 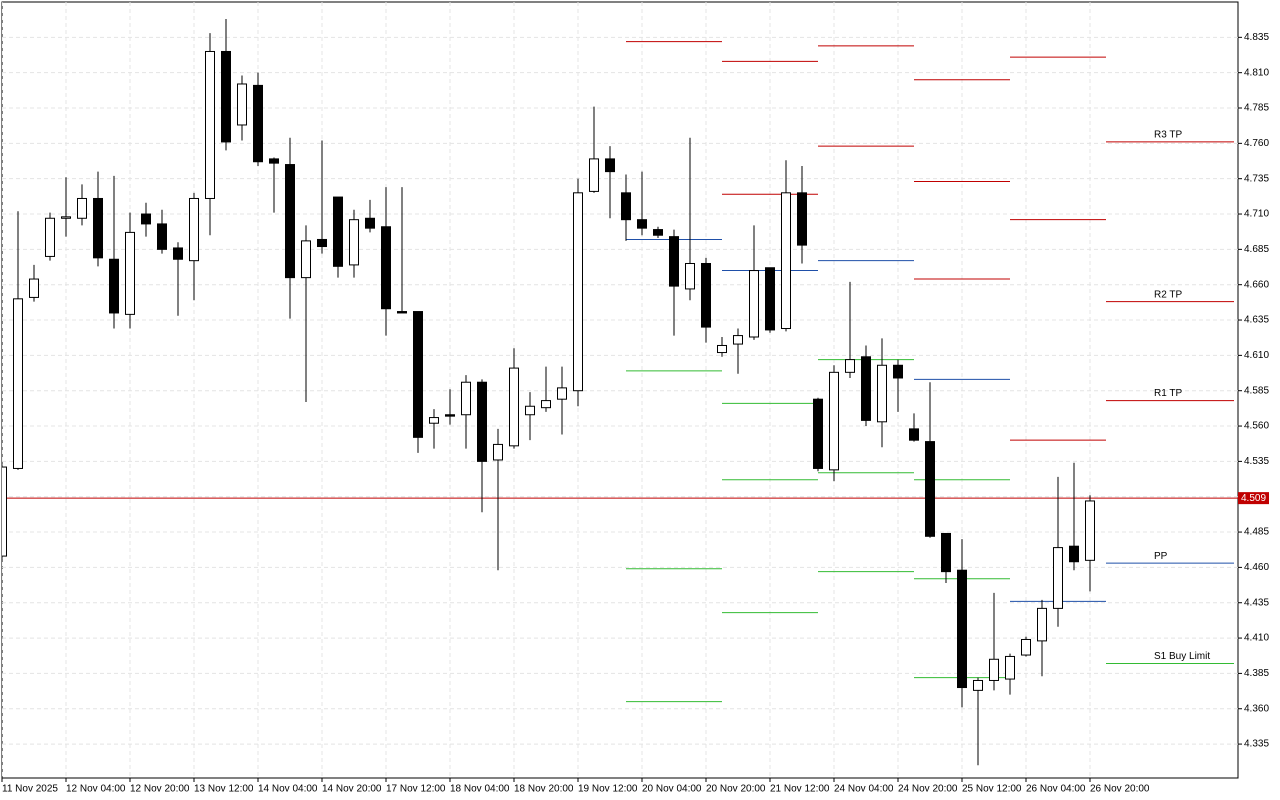 What do you see at coordinates (480, 789) in the screenshot?
I see `x-tick-label: 18 Nov 04:00` at bounding box center [480, 789].